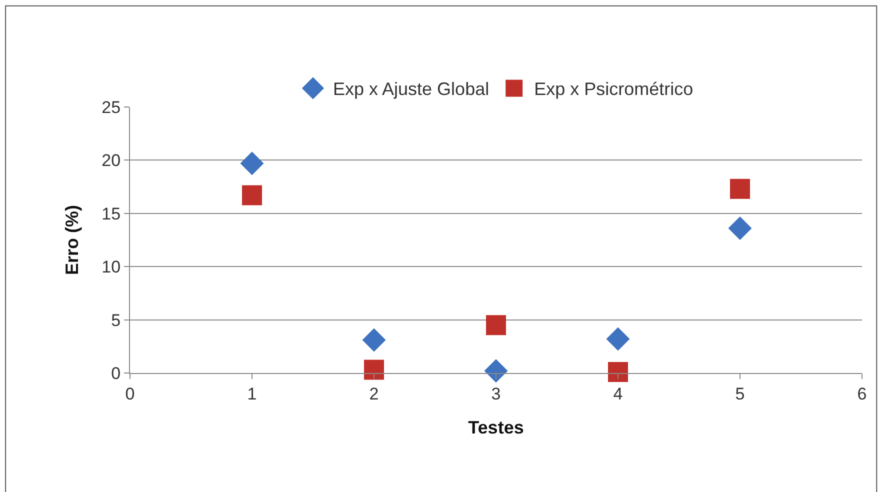  Describe the element at coordinates (618, 394) in the screenshot. I see `x-tick-label: 4` at that location.